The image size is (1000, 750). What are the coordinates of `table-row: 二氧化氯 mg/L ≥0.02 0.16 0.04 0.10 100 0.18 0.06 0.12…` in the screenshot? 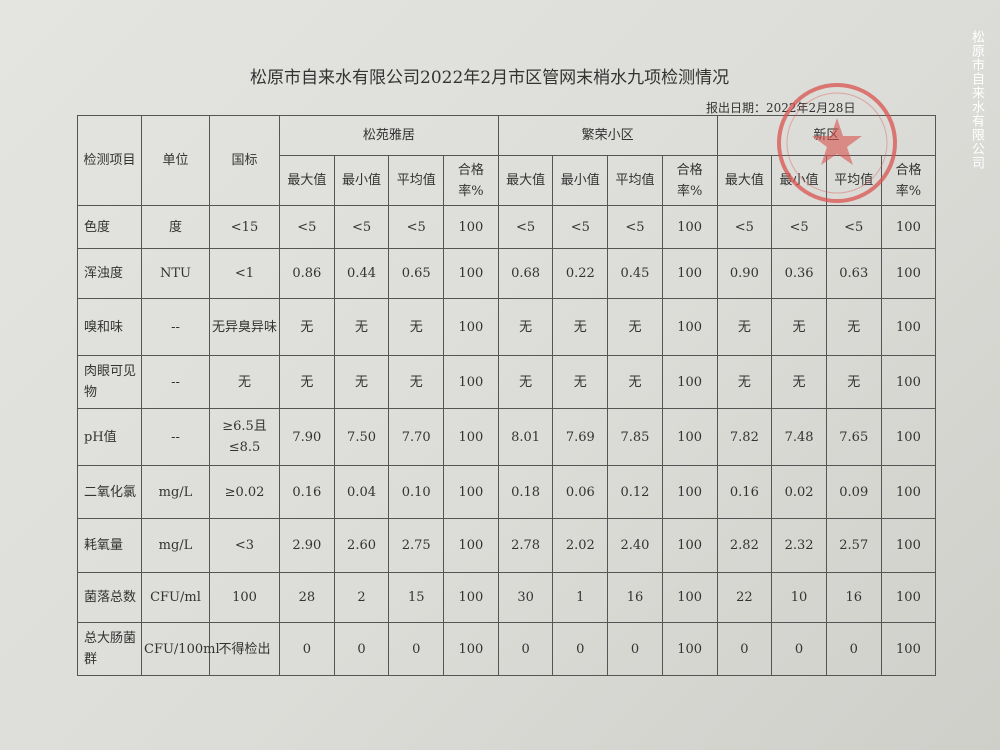 It's located at (507, 492).